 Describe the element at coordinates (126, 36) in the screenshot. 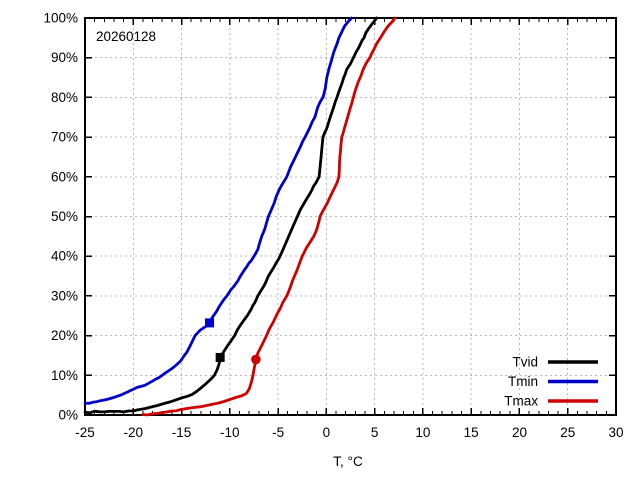

I see `date-annotation: 20260128` at that location.